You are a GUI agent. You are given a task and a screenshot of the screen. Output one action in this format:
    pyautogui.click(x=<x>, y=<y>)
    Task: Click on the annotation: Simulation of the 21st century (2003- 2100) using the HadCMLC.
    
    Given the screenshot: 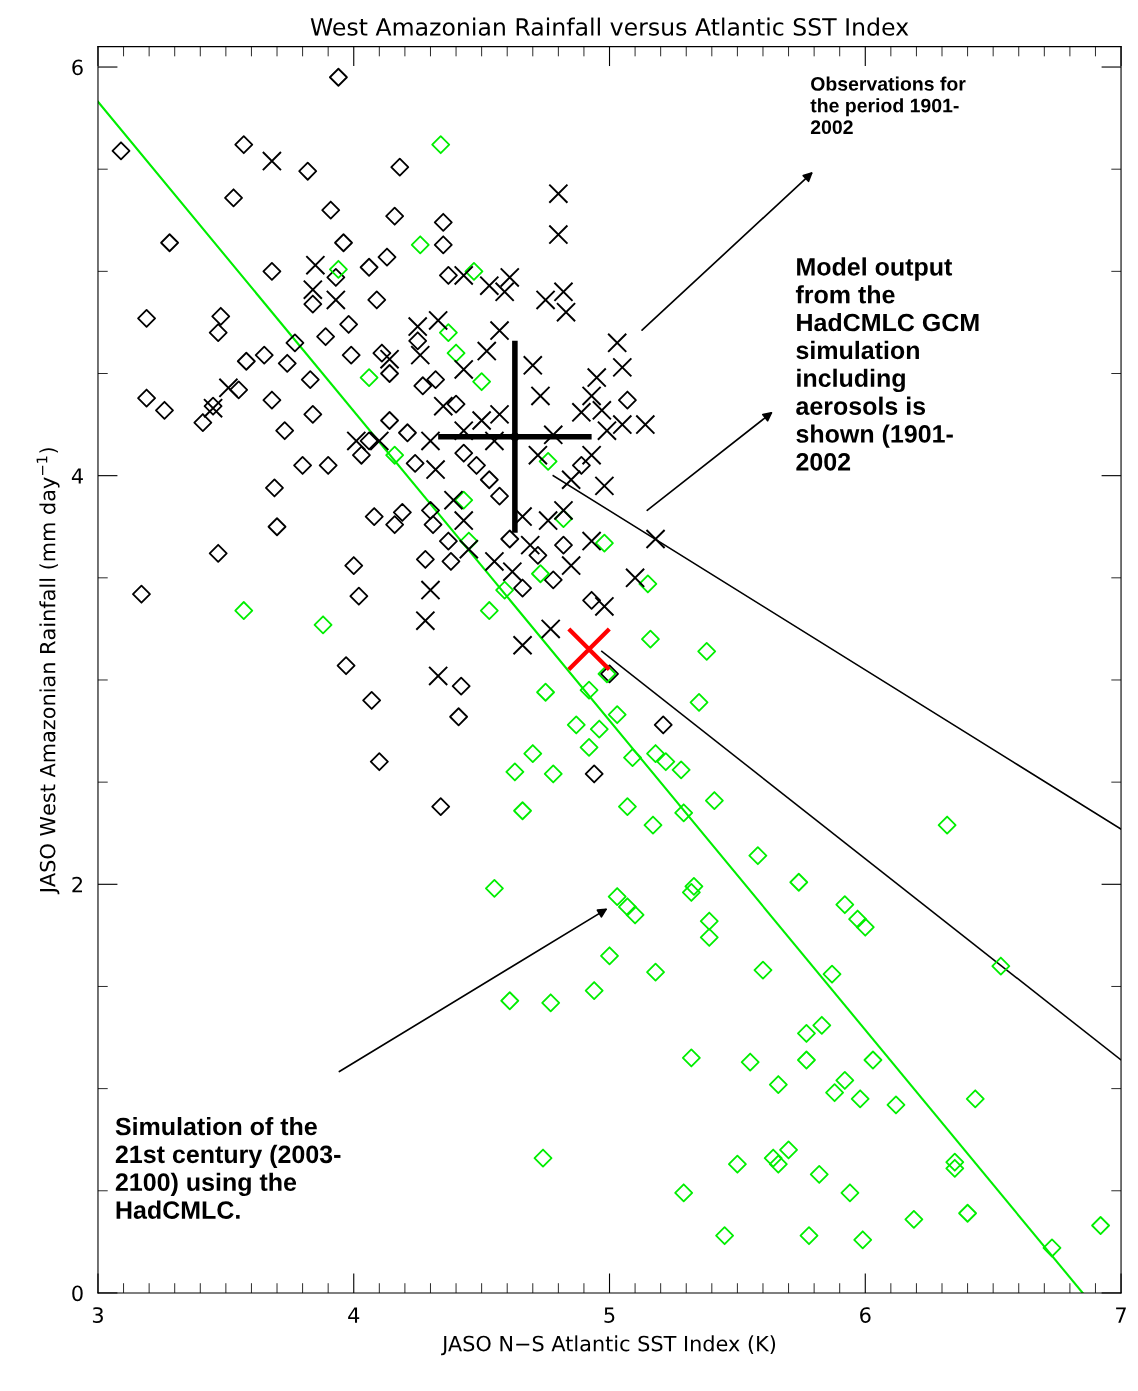 What is the action you would take?
    pyautogui.click(x=228, y=1167)
    